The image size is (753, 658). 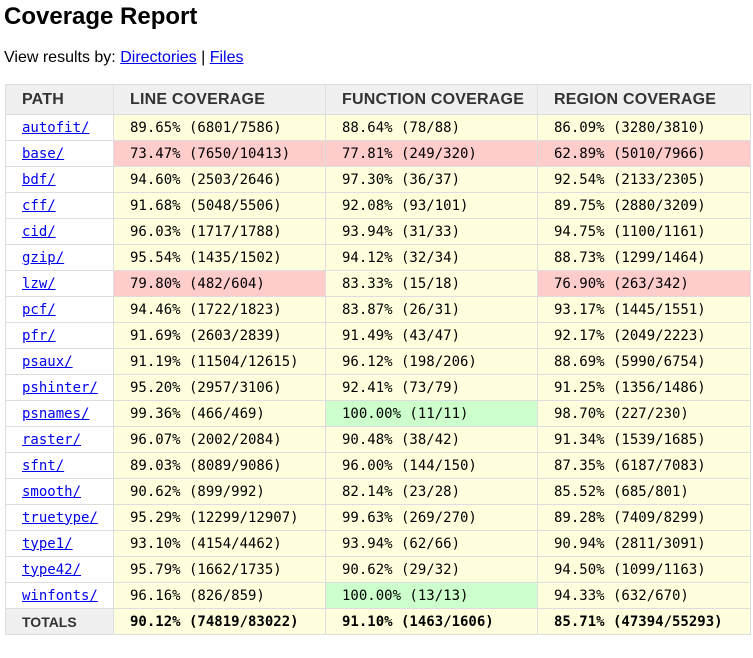 I want to click on files-link: Files, so click(x=226, y=57).